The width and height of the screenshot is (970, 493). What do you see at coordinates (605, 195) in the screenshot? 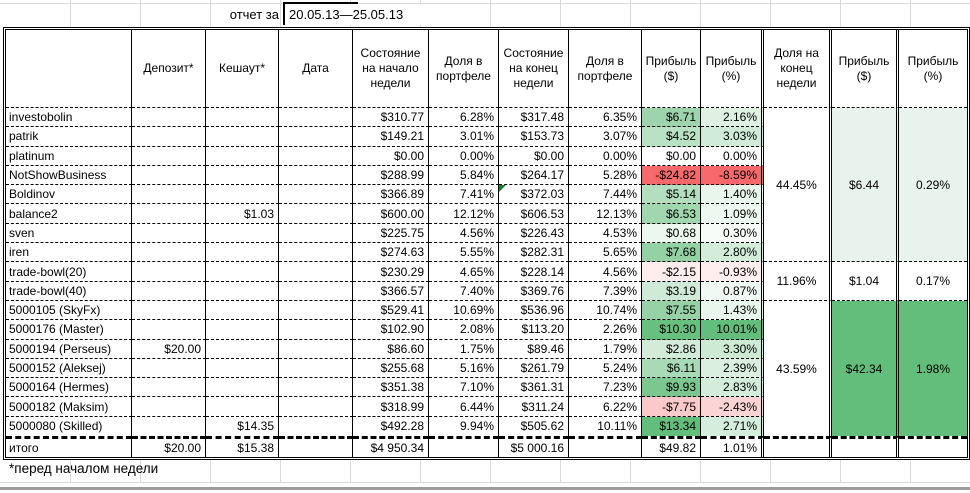
I see `share_end-cell: 7.44%` at bounding box center [605, 195].